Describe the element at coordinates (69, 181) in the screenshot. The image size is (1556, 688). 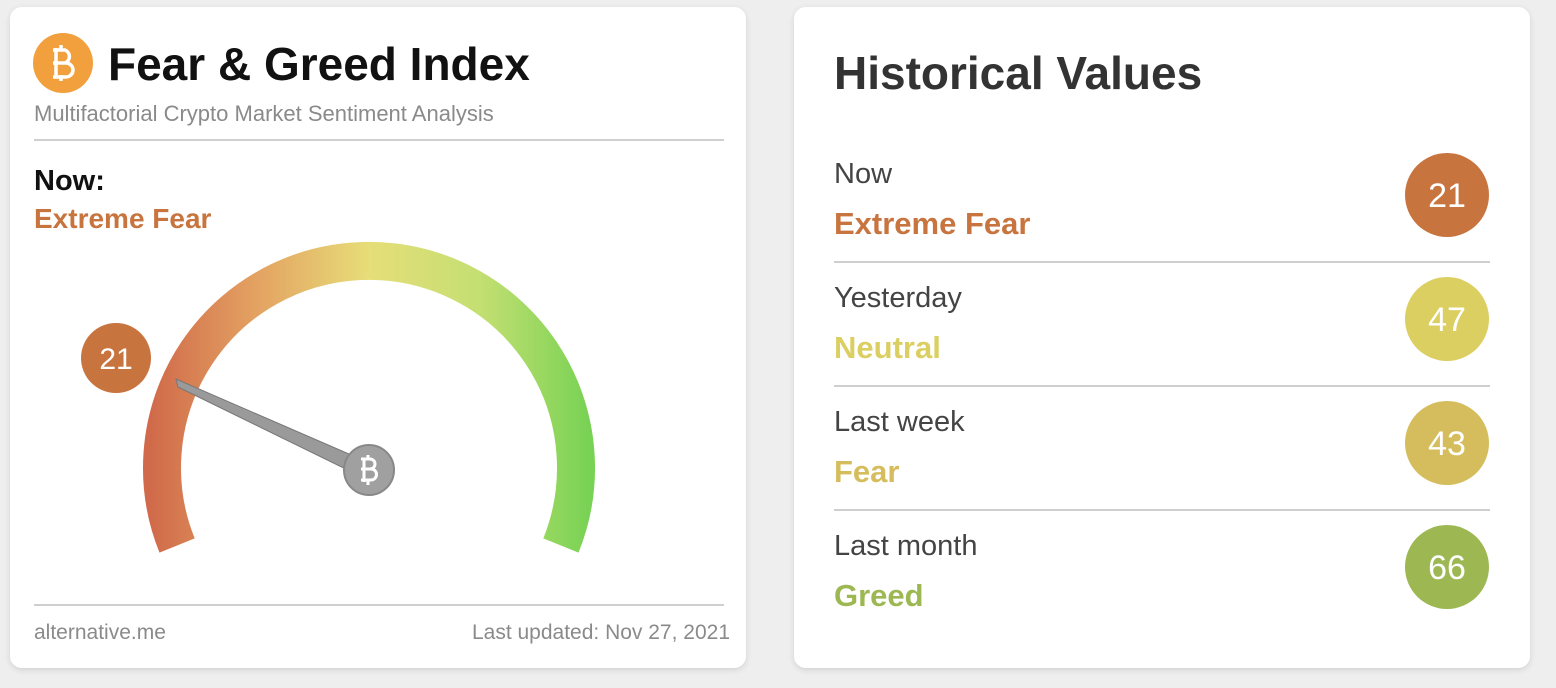
I see `now-label: Now:` at that location.